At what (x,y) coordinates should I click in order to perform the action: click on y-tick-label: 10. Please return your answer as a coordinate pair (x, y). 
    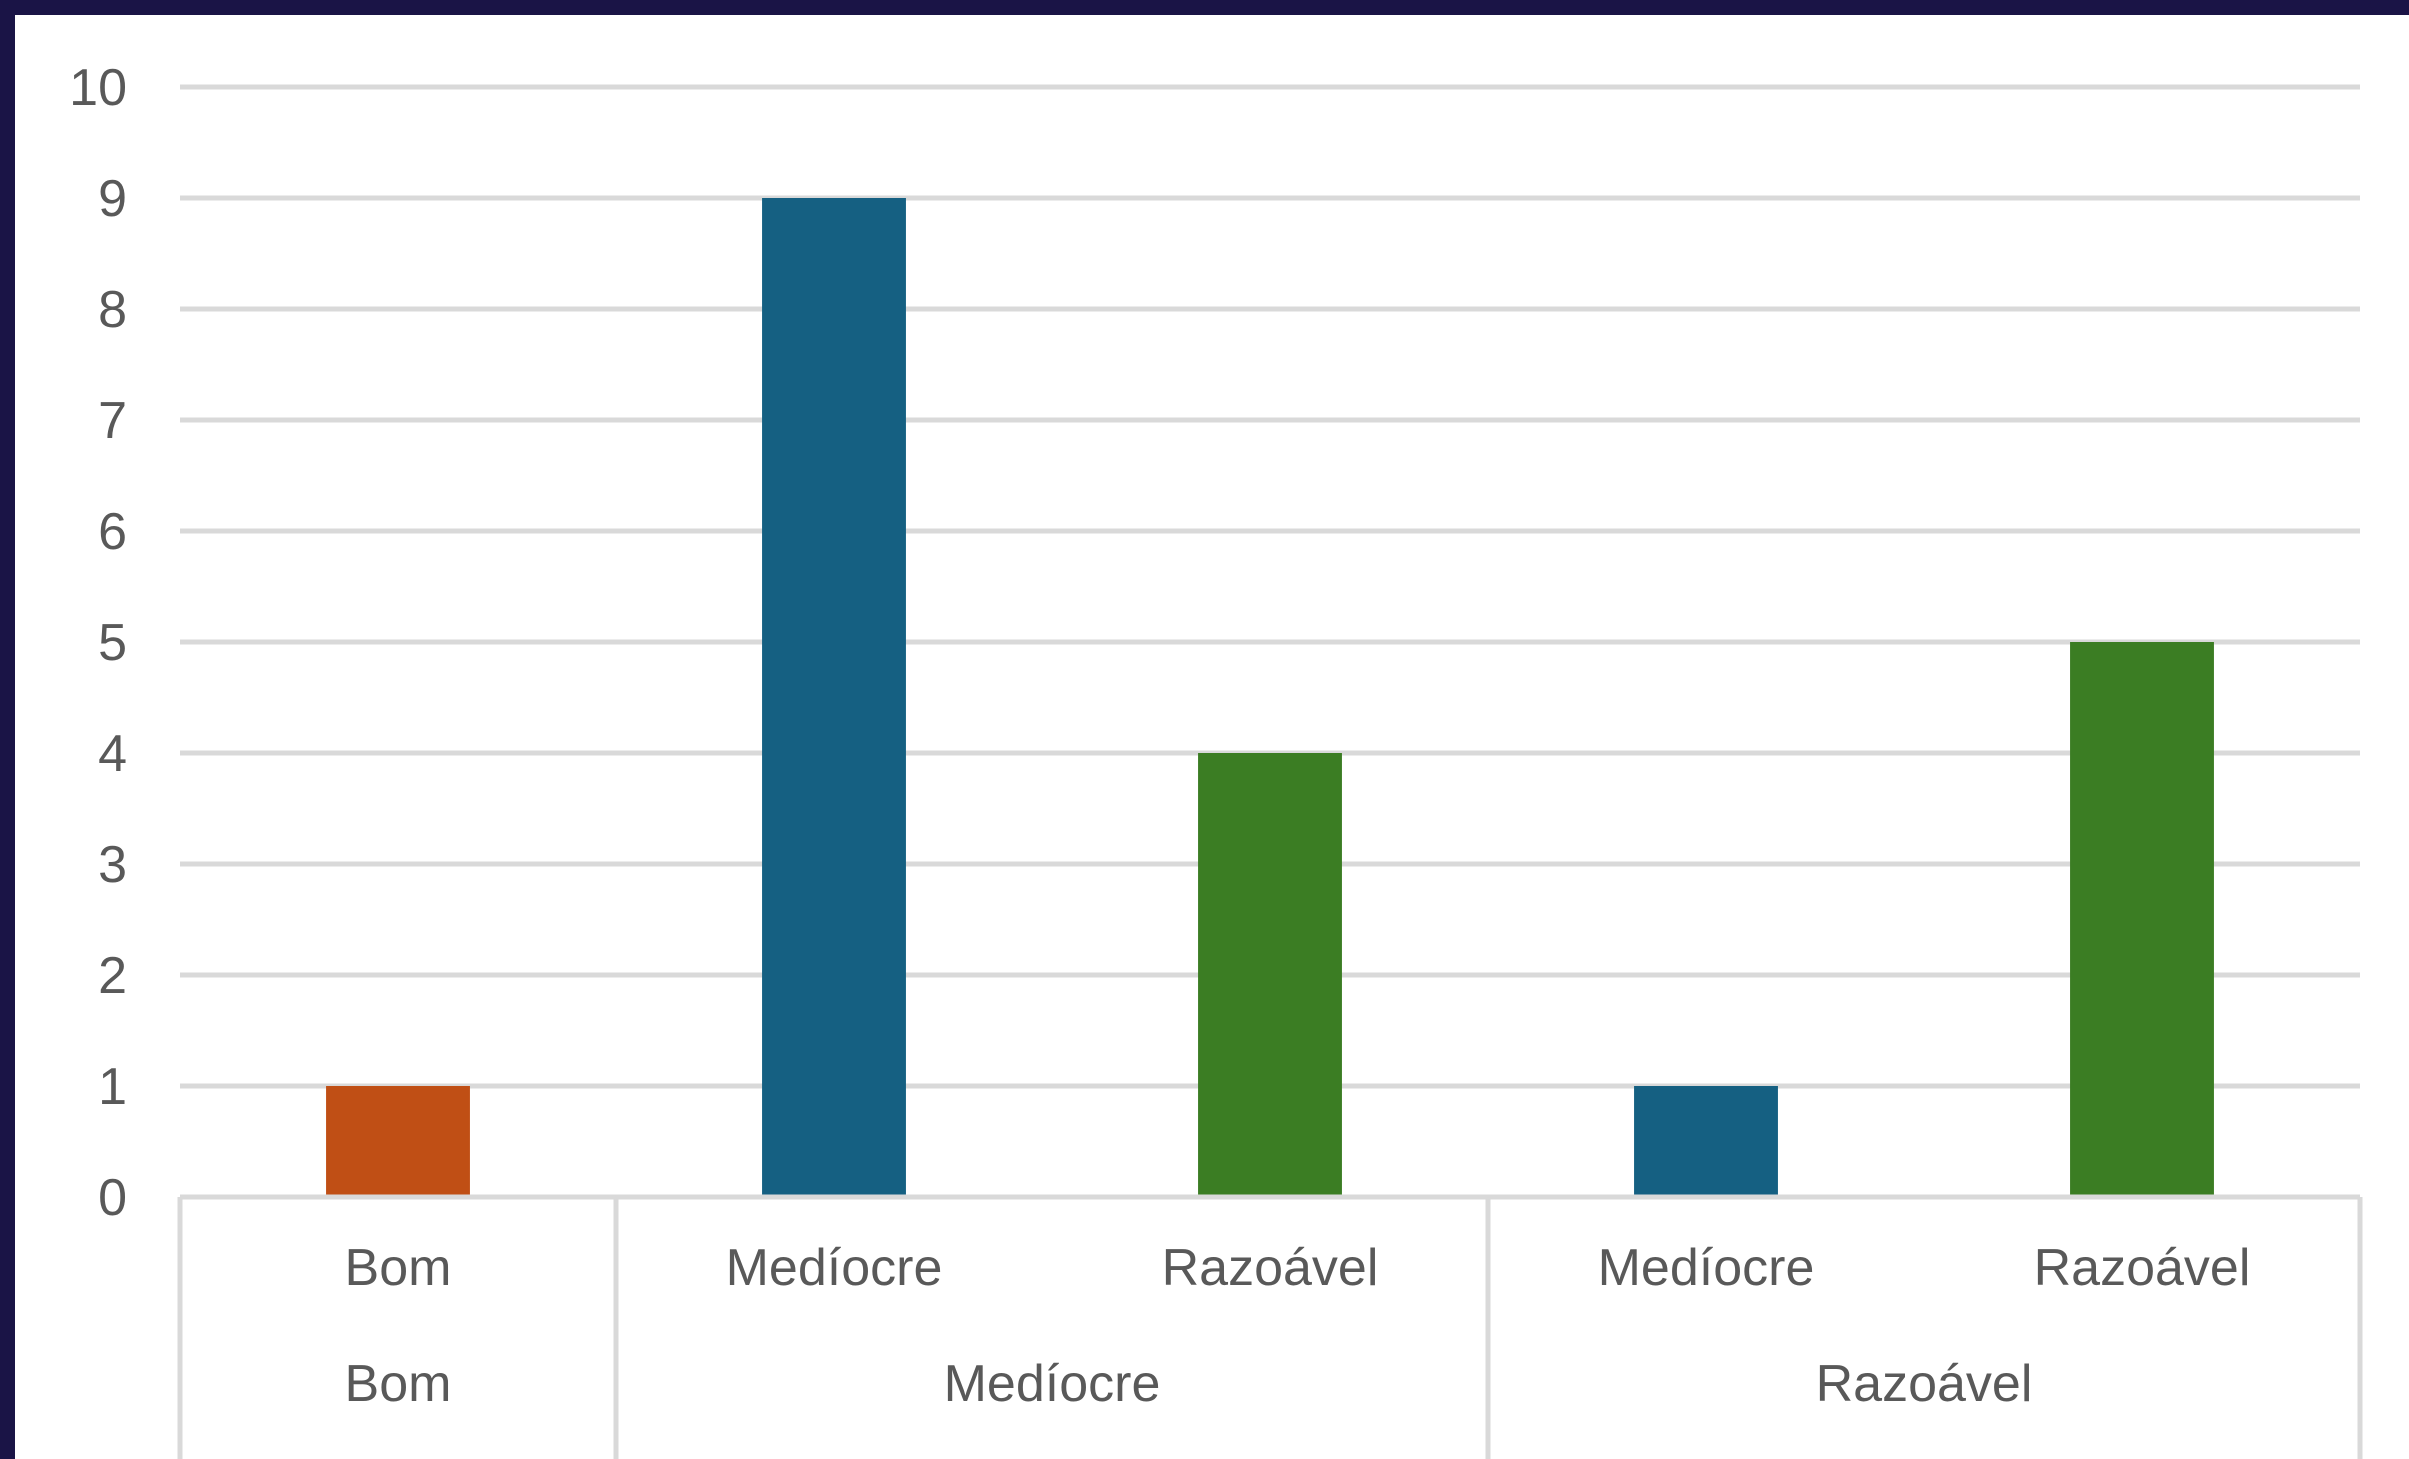
    Looking at the image, I should click on (98, 88).